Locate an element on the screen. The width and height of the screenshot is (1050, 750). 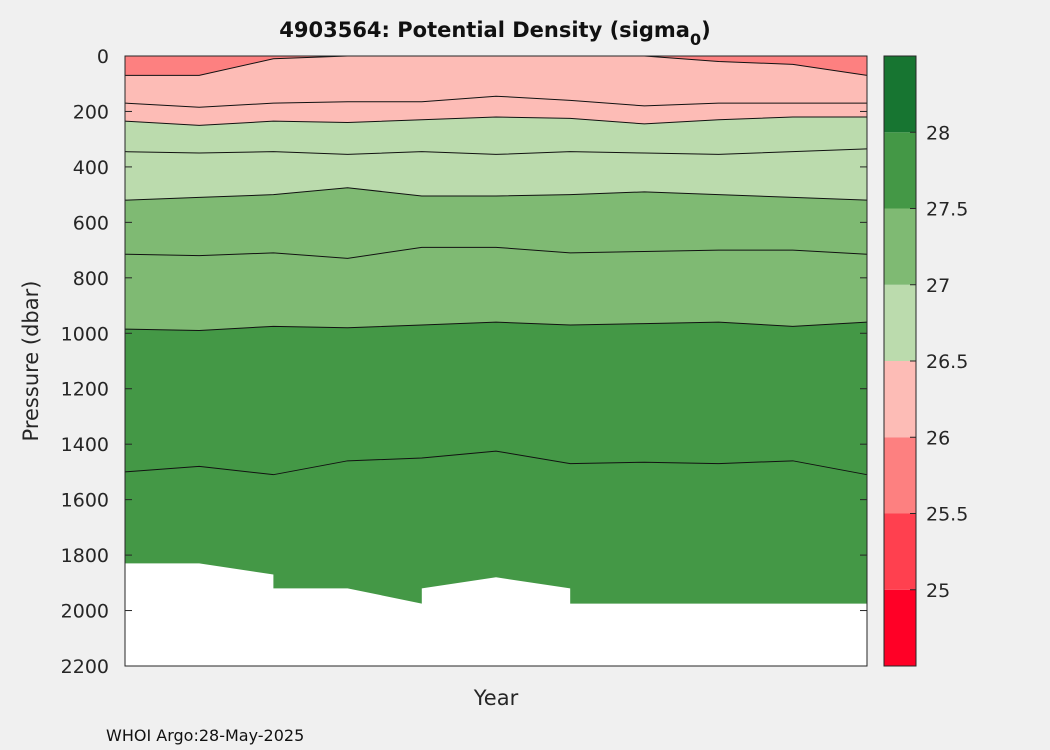
colorbar: 25 25.5 26 26.5 27 27.5 28 is located at coordinates (926, 361).